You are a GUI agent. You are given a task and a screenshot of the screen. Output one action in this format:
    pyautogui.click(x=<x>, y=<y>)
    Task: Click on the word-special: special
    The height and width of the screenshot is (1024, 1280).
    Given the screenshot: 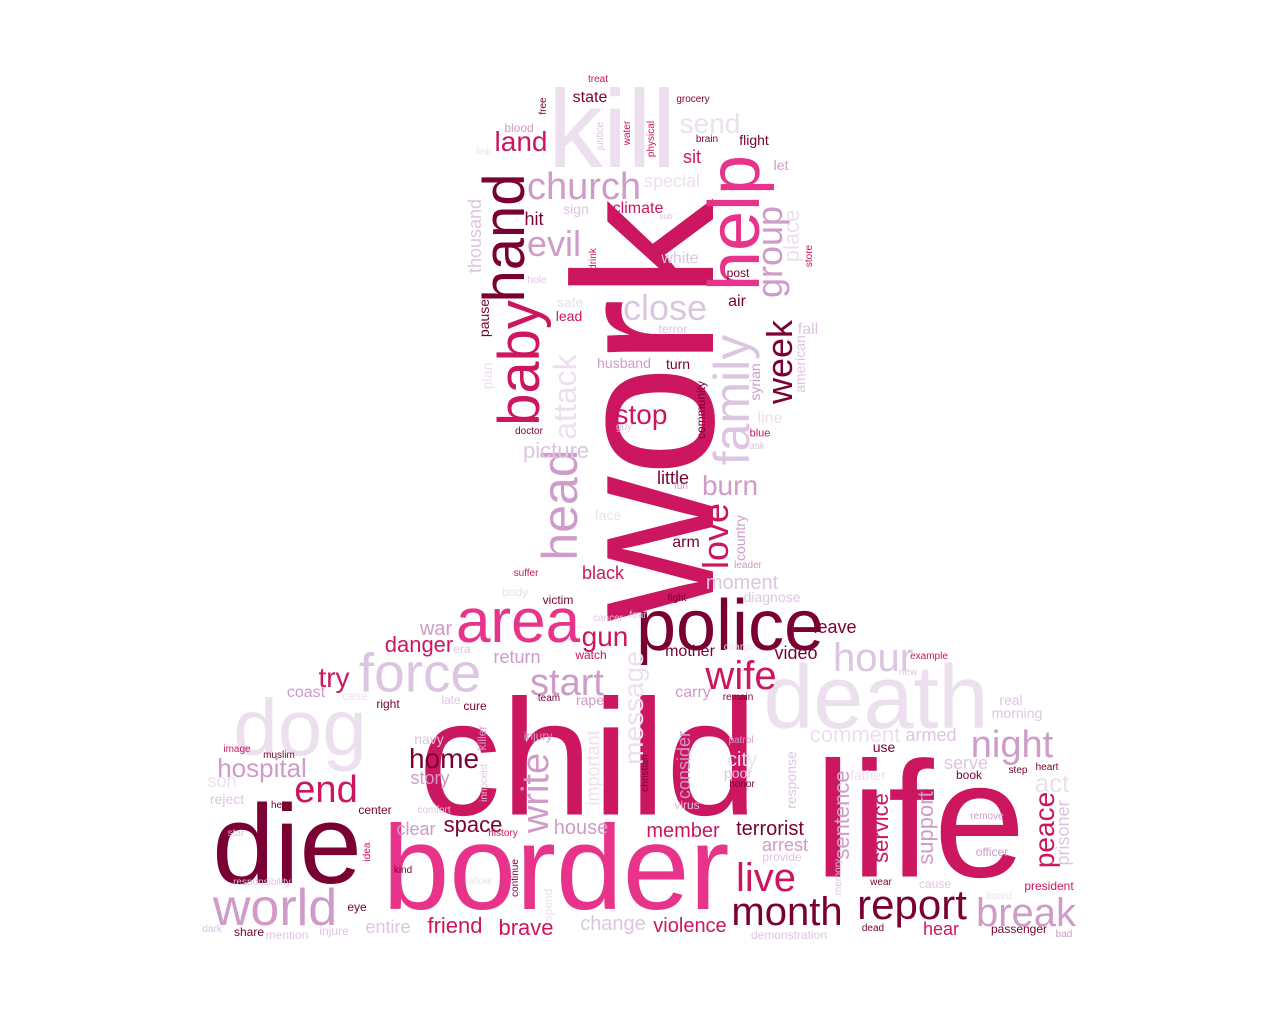 What is the action you would take?
    pyautogui.click(x=672, y=181)
    